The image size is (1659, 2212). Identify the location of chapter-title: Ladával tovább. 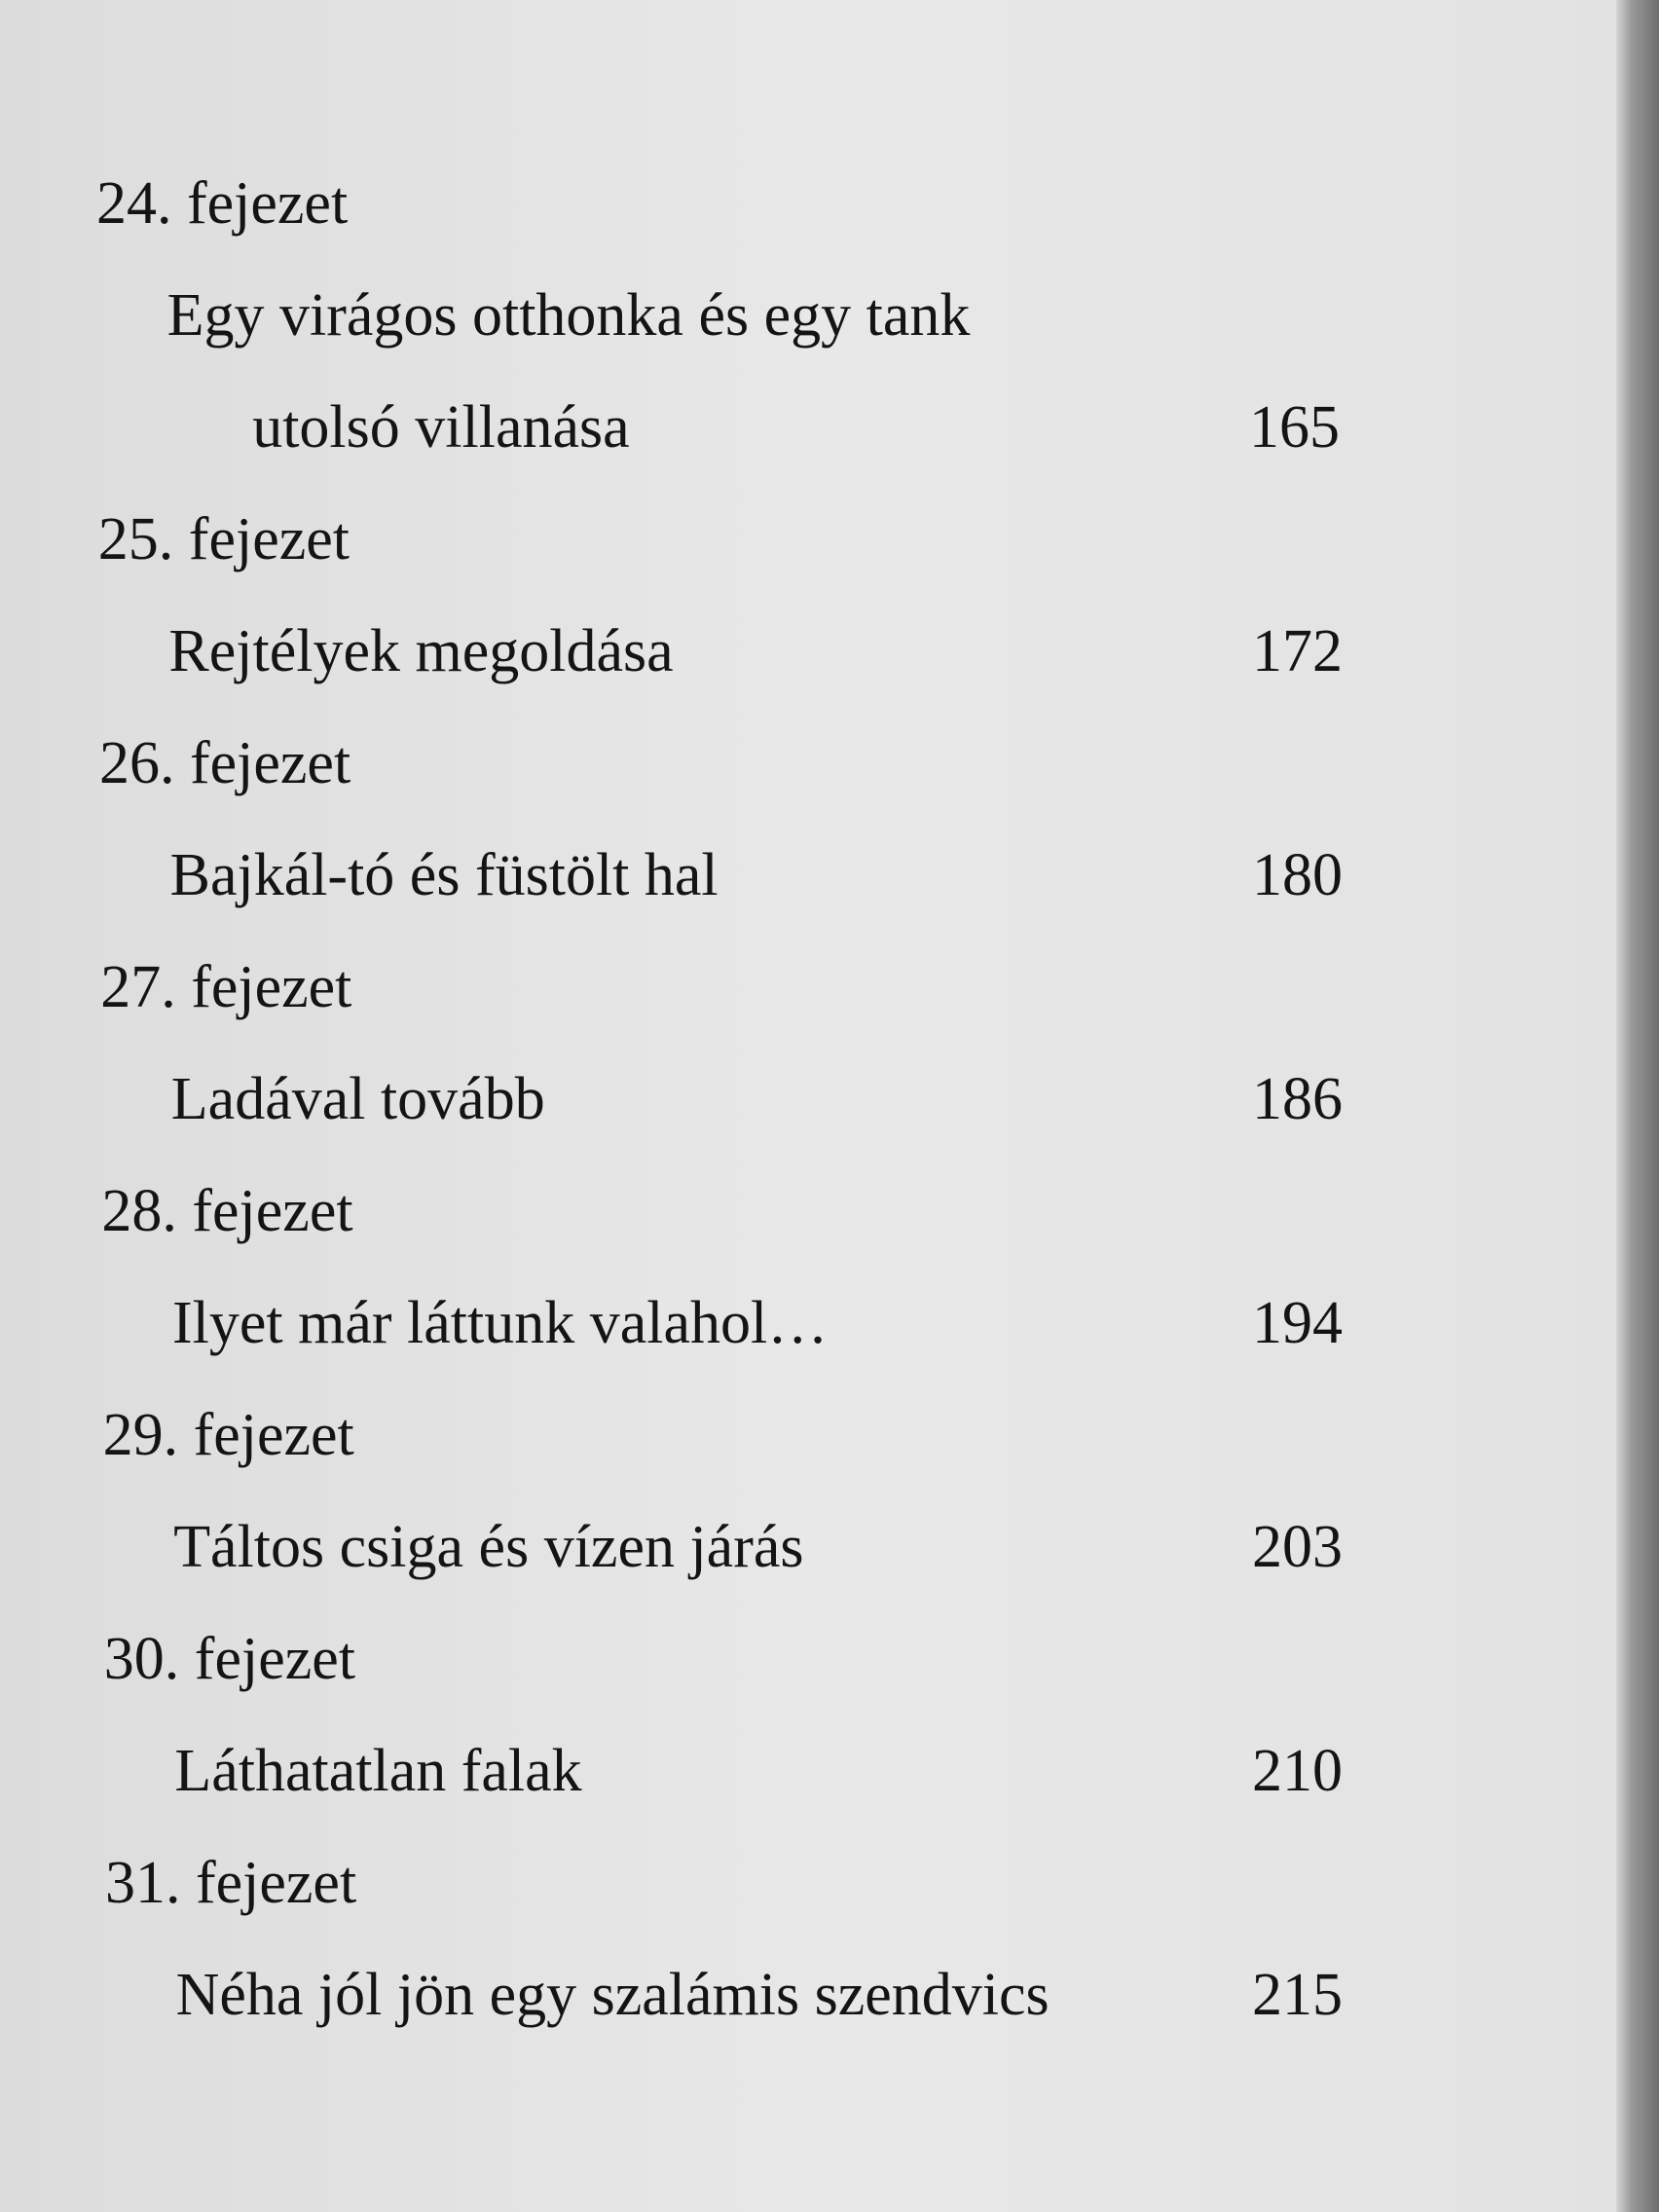
(358, 1099).